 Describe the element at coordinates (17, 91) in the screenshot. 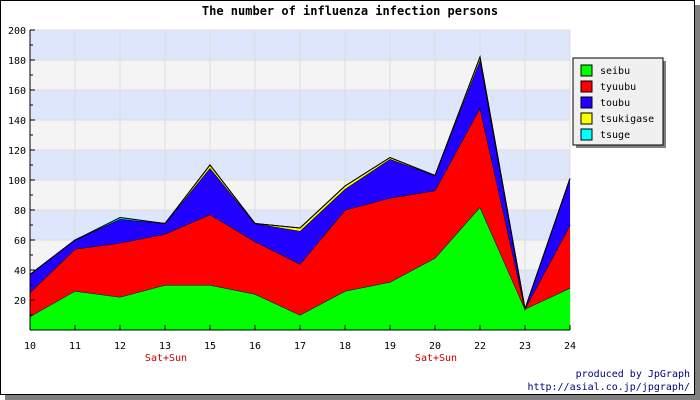

I see `y-tick-label: 160` at that location.